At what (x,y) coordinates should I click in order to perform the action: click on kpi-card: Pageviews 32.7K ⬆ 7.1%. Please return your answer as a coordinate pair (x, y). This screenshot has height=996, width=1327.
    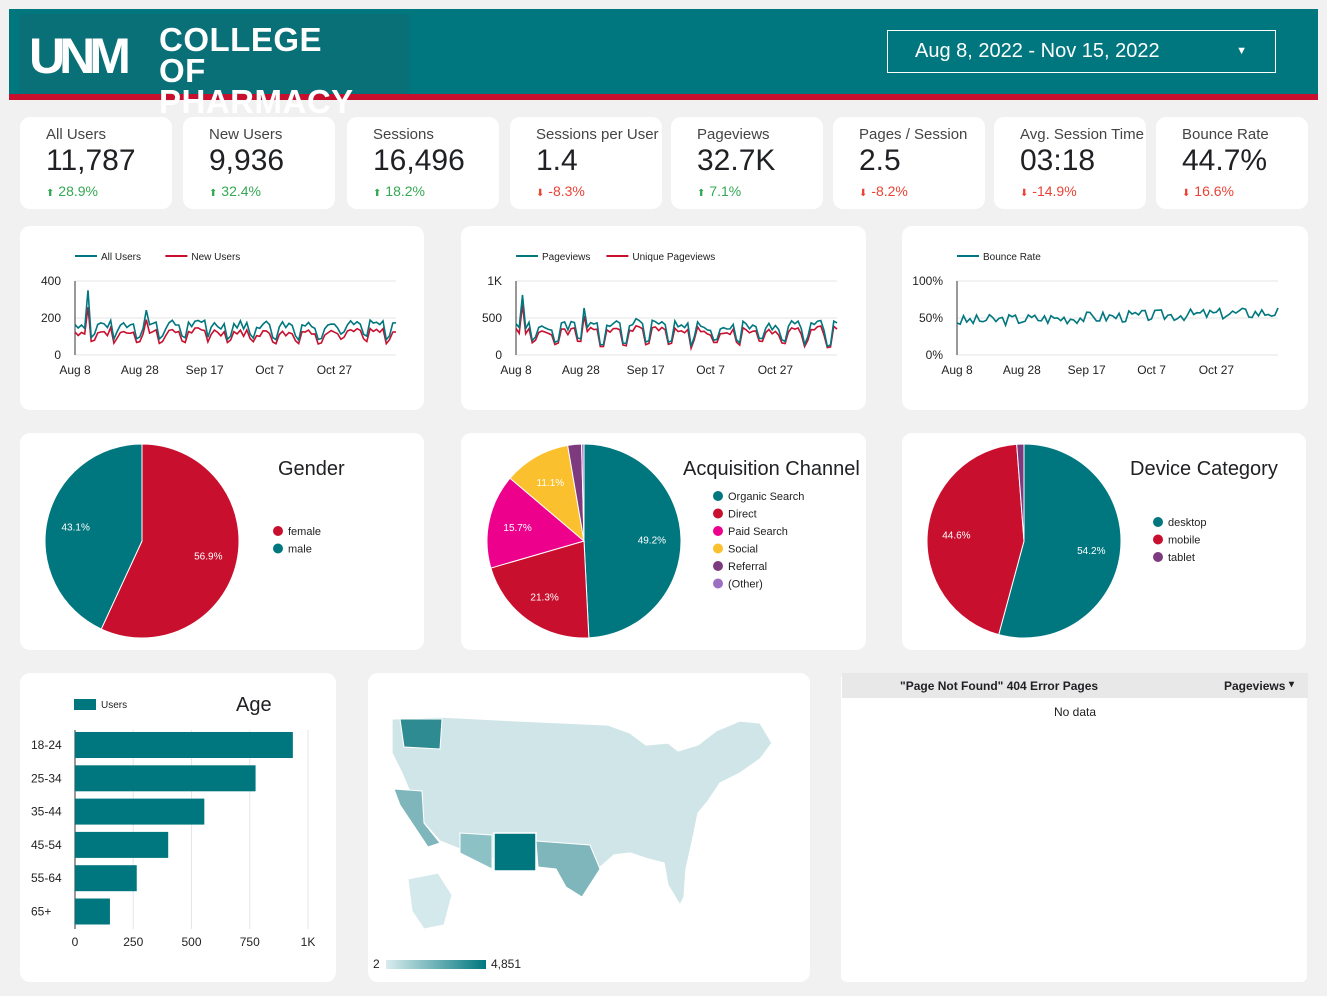
    Looking at the image, I should click on (747, 163).